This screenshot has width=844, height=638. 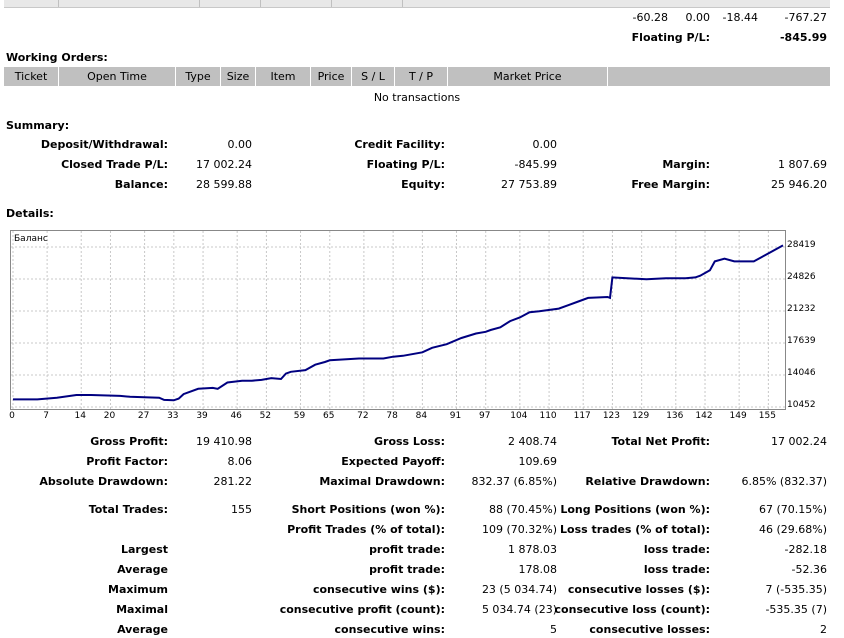 What do you see at coordinates (138, 589) in the screenshot?
I see `maximum-label: Maximum` at bounding box center [138, 589].